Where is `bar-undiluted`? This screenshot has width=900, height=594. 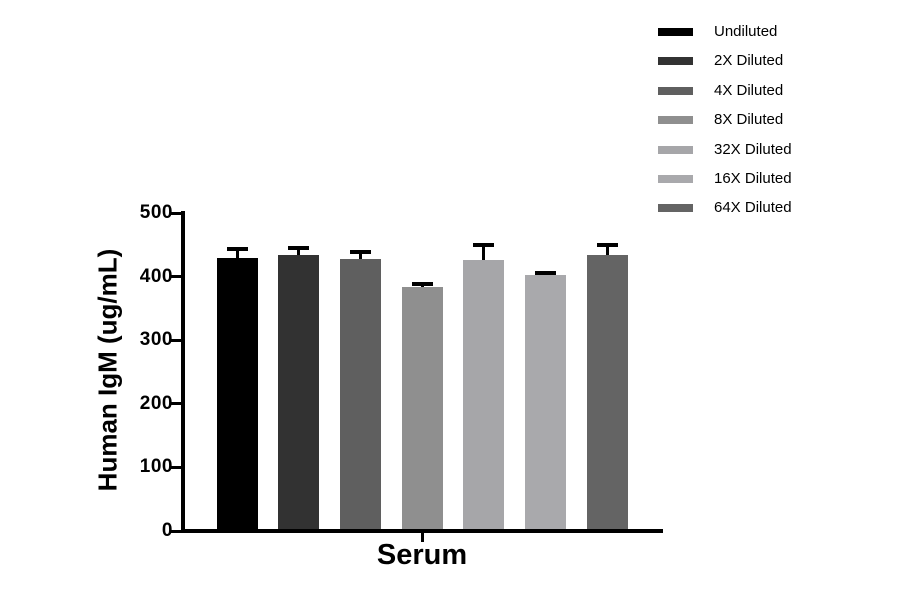 bar-undiluted is located at coordinates (237, 394).